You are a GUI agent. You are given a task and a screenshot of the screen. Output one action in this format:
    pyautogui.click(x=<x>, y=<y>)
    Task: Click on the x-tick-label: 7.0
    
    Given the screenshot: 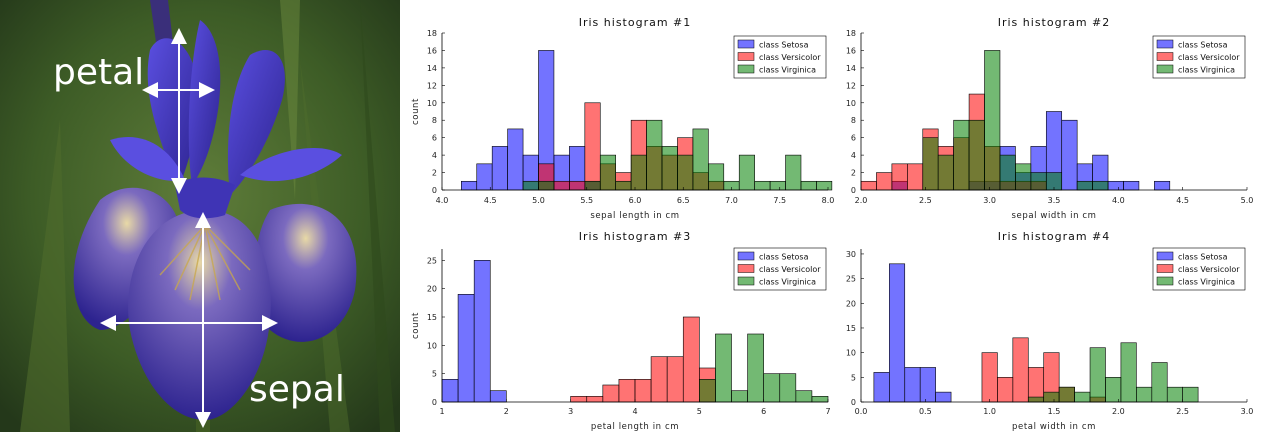 What is the action you would take?
    pyautogui.click(x=731, y=200)
    